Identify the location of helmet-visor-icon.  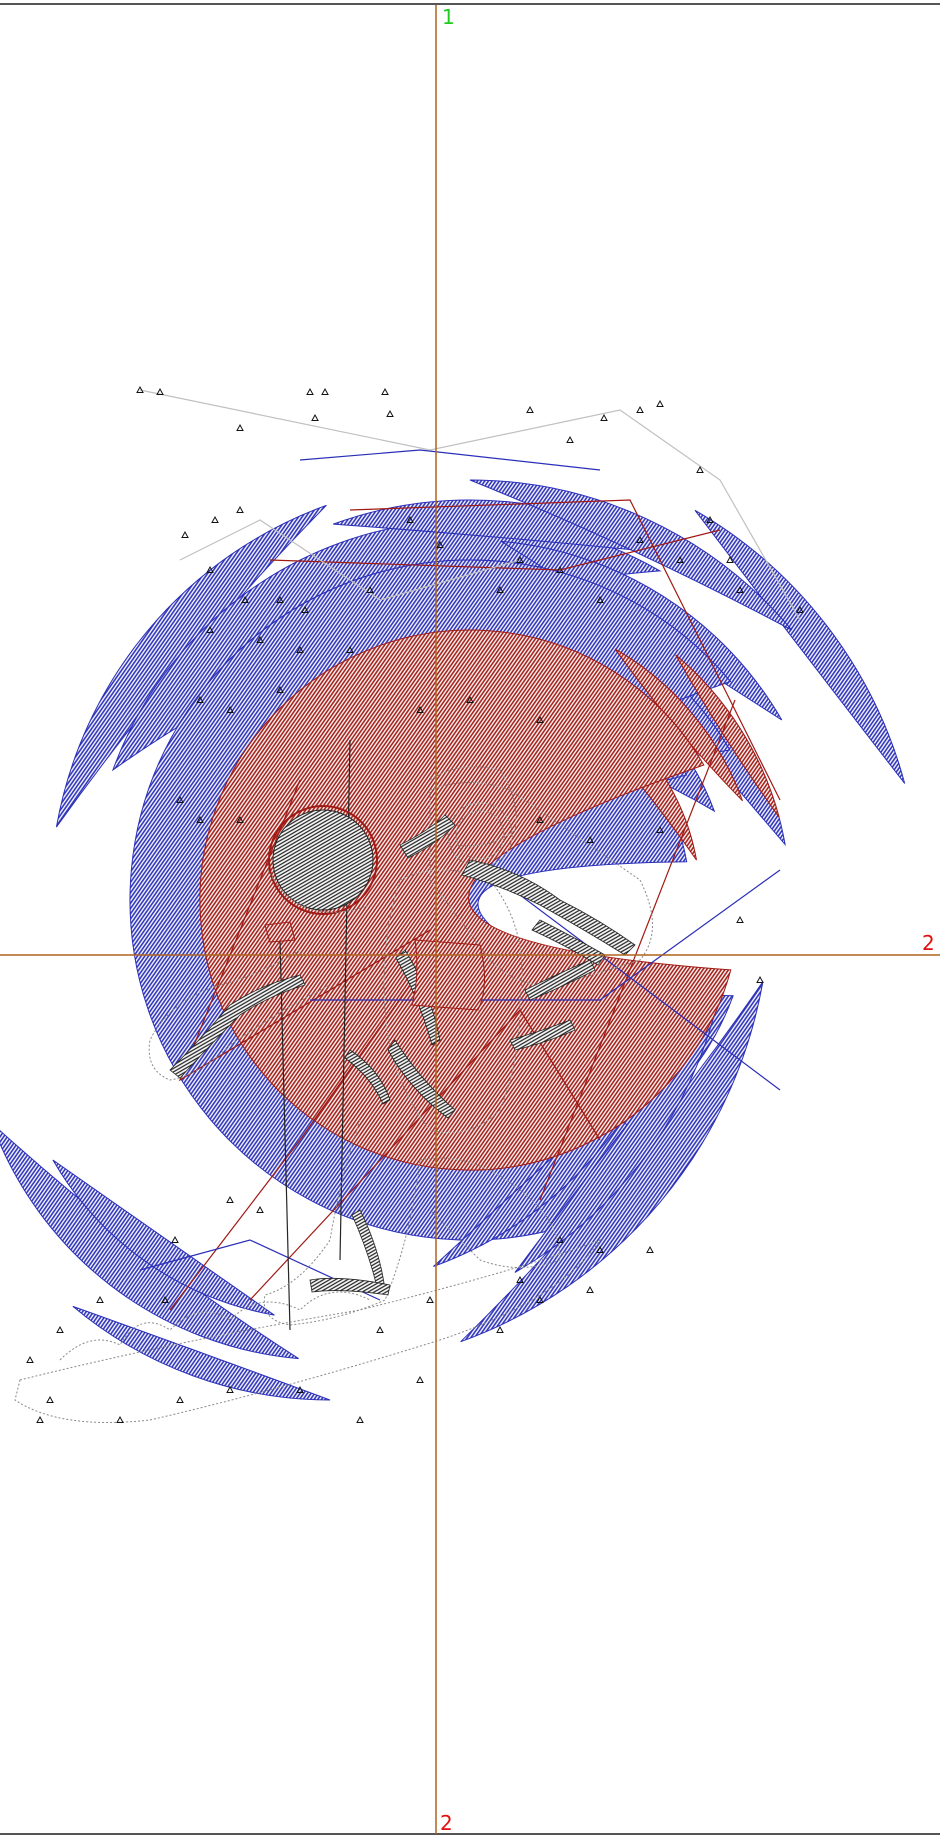
(390, 858).